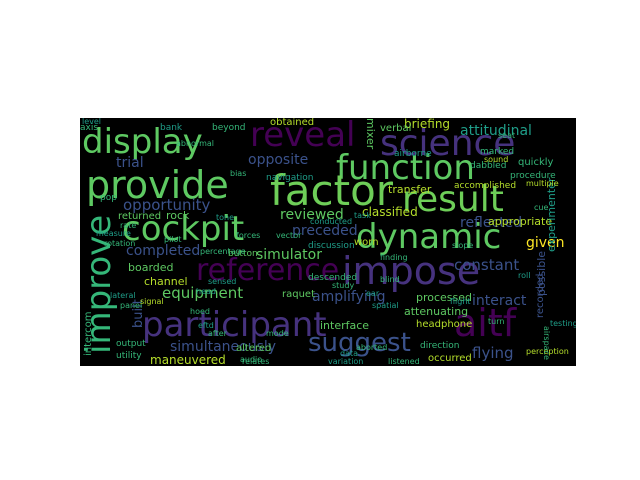 The height and width of the screenshot is (480, 640). Describe the element at coordinates (171, 128) in the screenshot. I see `word-bank: bank` at that location.